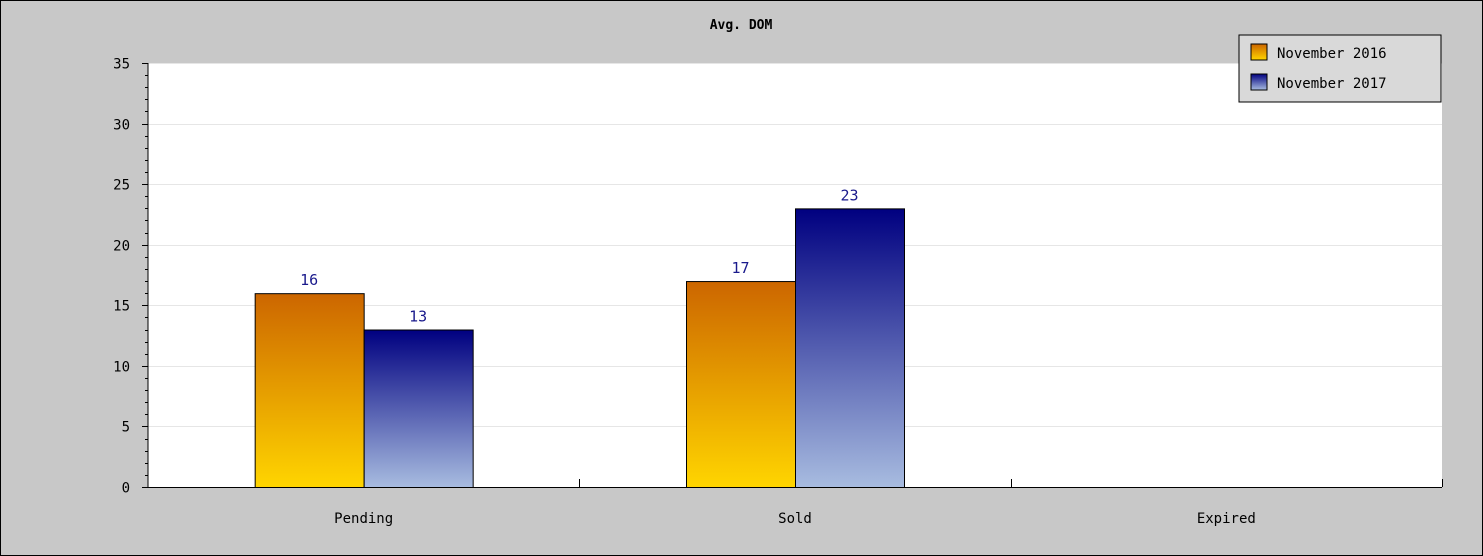 This screenshot has width=1483, height=556. Describe the element at coordinates (579, 255) in the screenshot. I see `value-labels: 16 13 17 23` at that location.